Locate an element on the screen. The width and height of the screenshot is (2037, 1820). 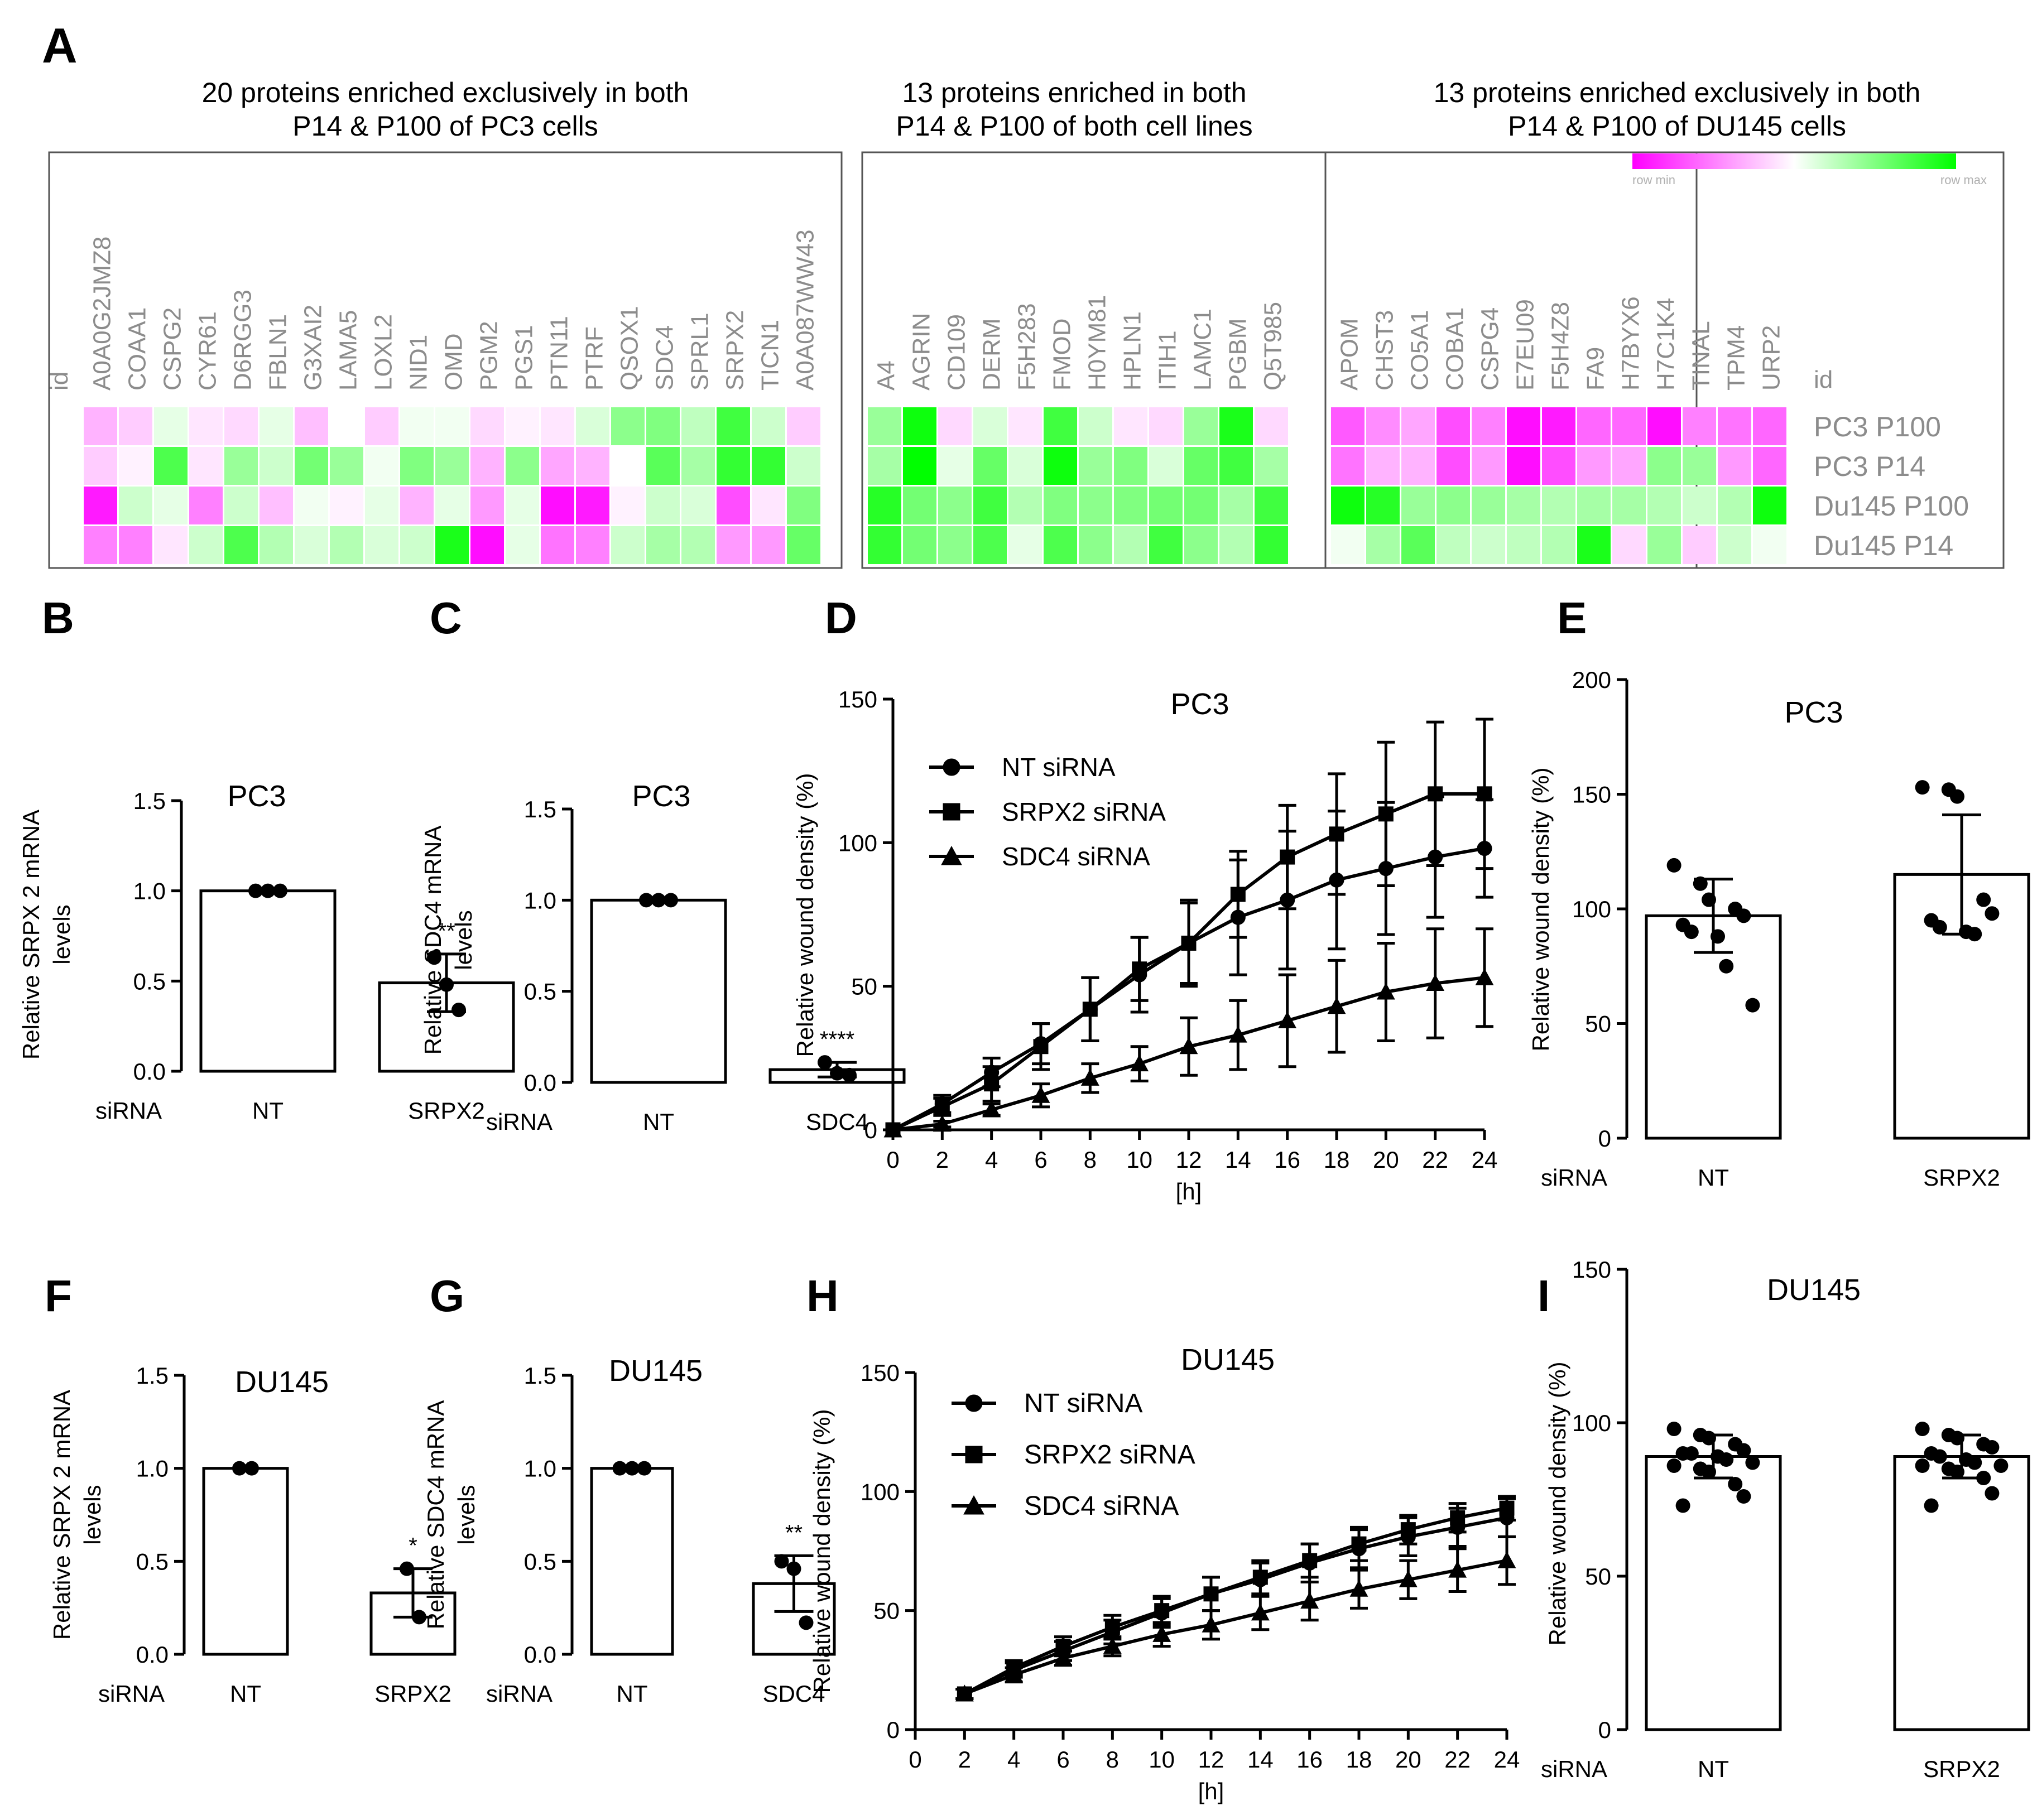
significance-label: * is located at coordinates (413, 1546).